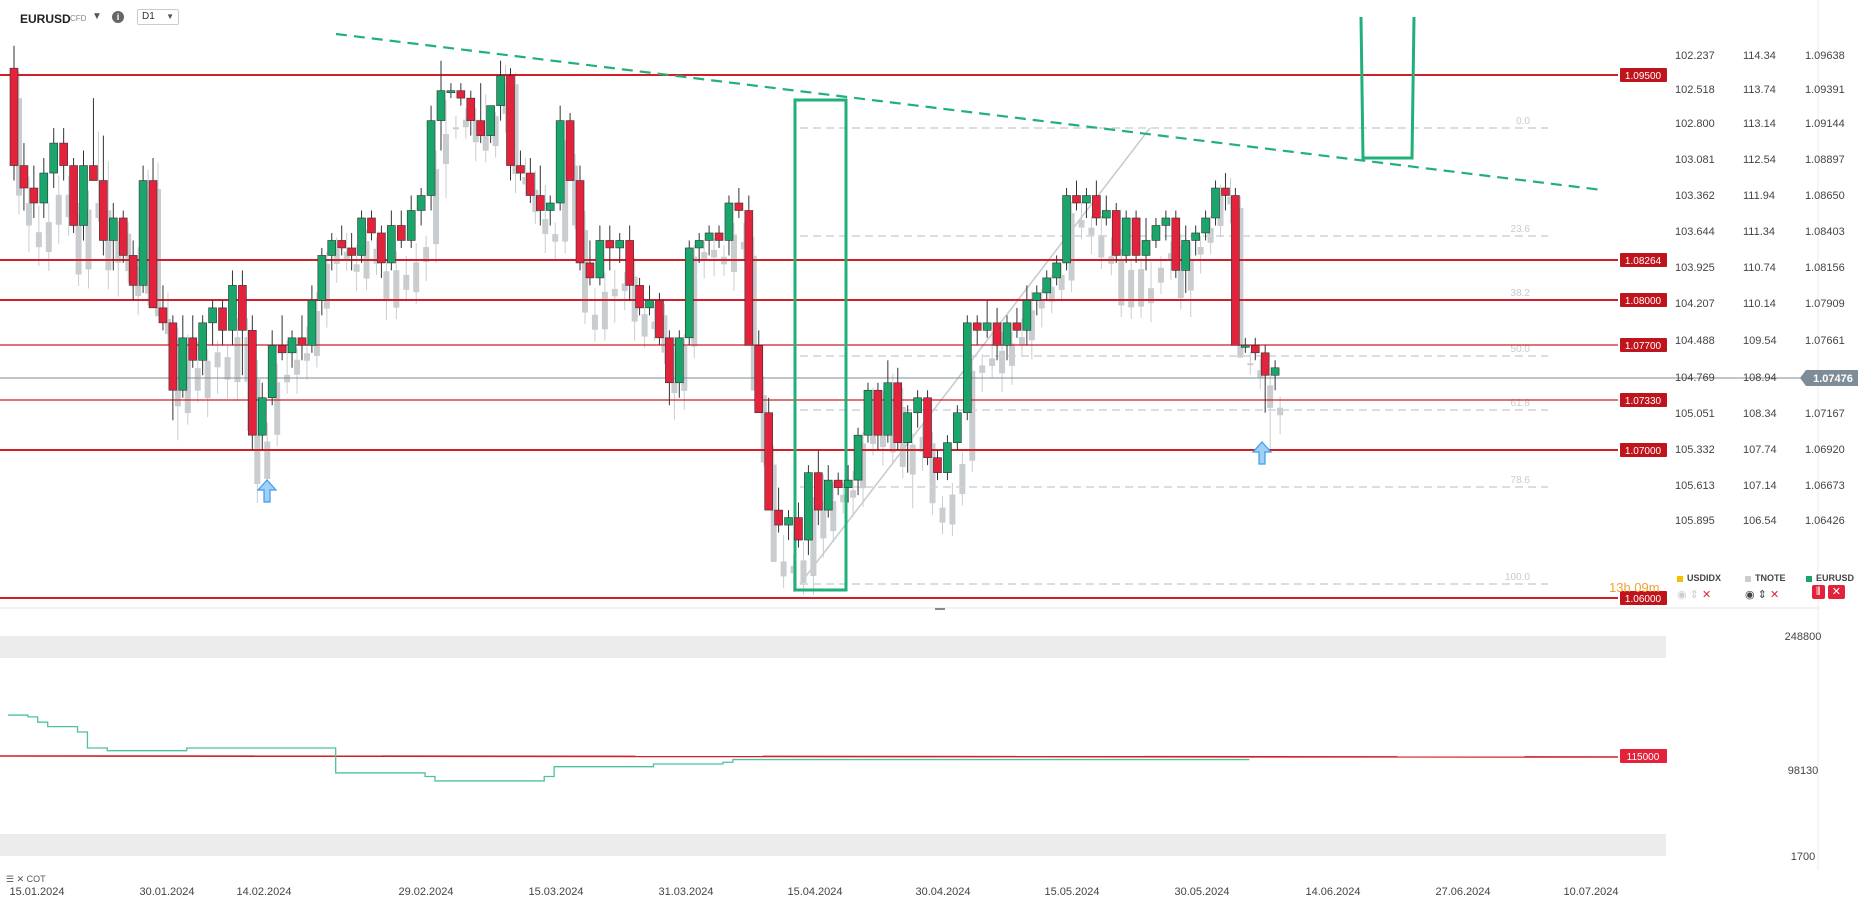  What do you see at coordinates (97, 16) in the screenshot?
I see `chevron-down-icon: ▼` at bounding box center [97, 16].